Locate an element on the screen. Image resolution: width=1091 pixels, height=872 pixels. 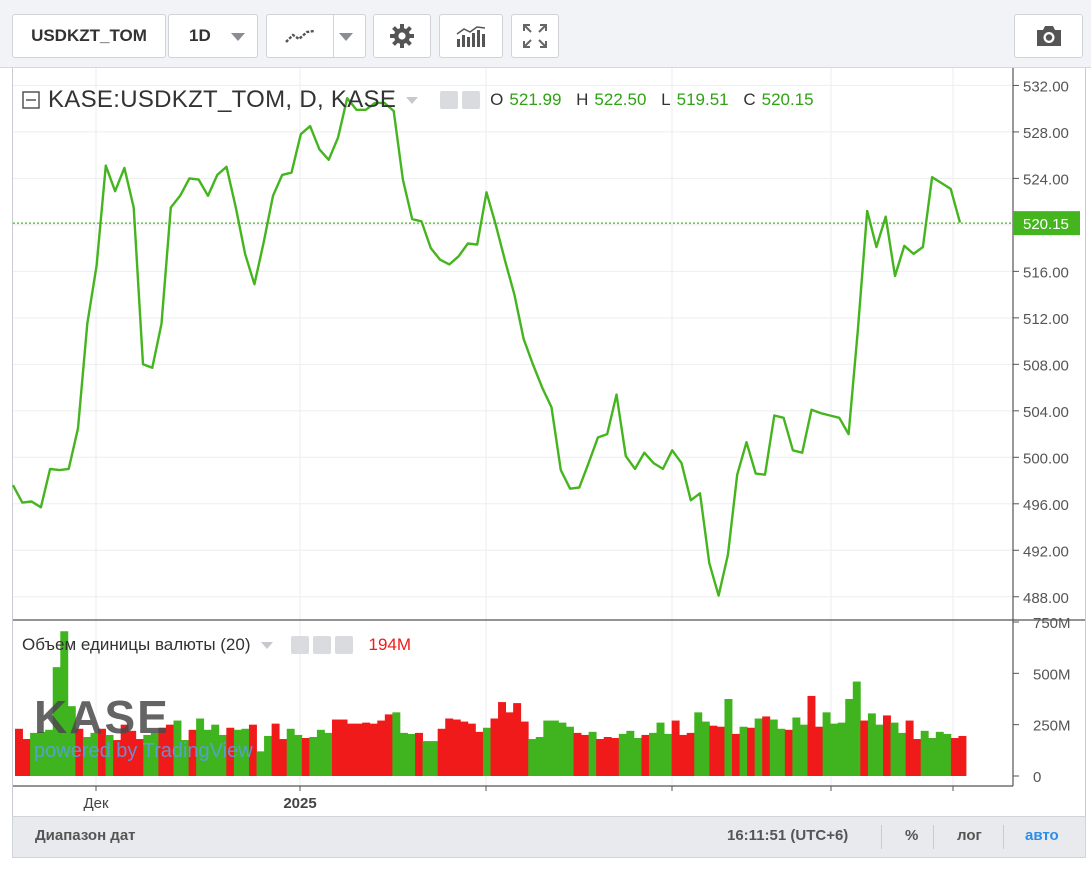
open-label: O is located at coordinates (497, 99).